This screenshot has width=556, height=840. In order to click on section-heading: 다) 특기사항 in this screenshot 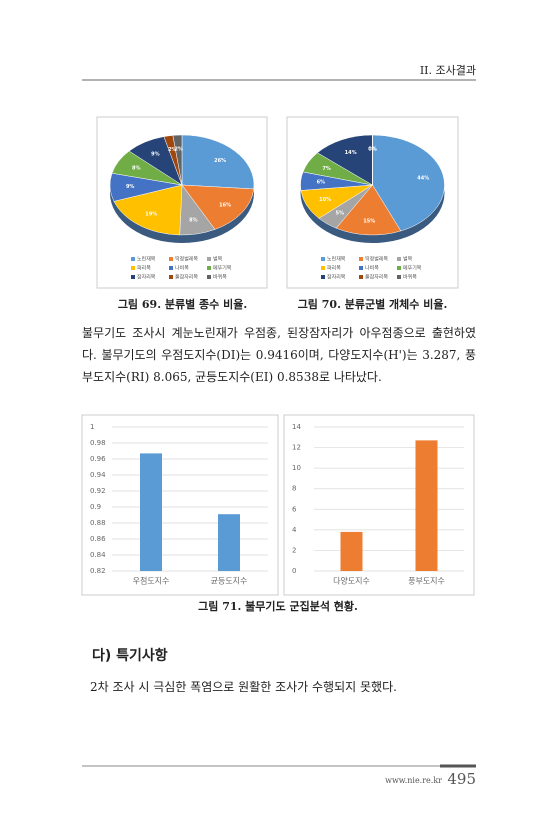, I will do `click(130, 656)`.